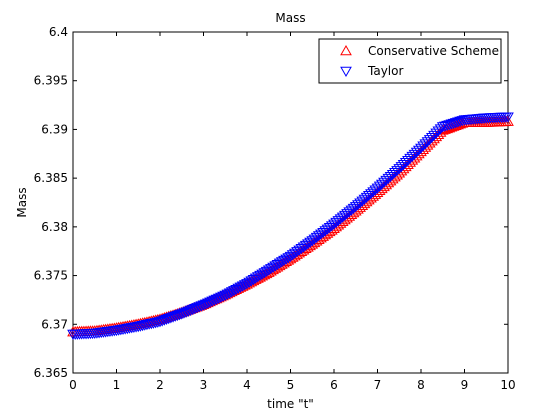  I want to click on legend-marker-shape, so click(346, 72).